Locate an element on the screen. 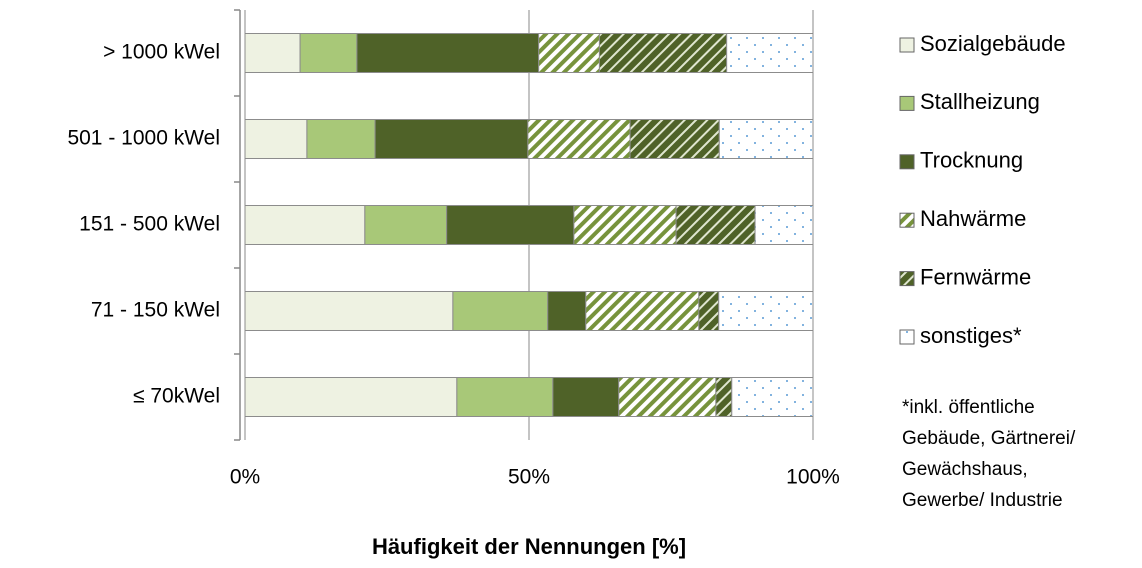 The height and width of the screenshot is (568, 1142). x-tick-label: 50% is located at coordinates (529, 477).